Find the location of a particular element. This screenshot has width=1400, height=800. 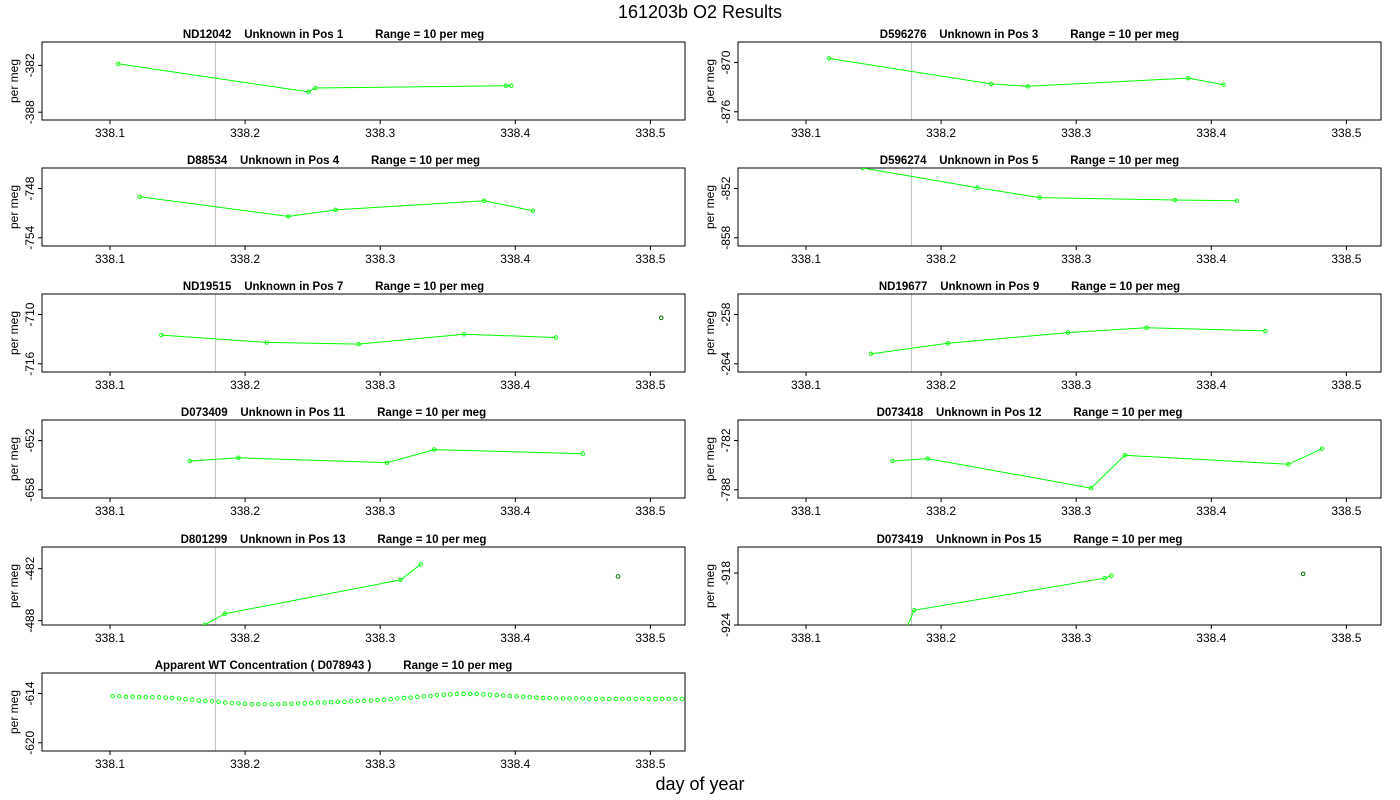

y-tick-label: -716 is located at coordinates (30, 363).